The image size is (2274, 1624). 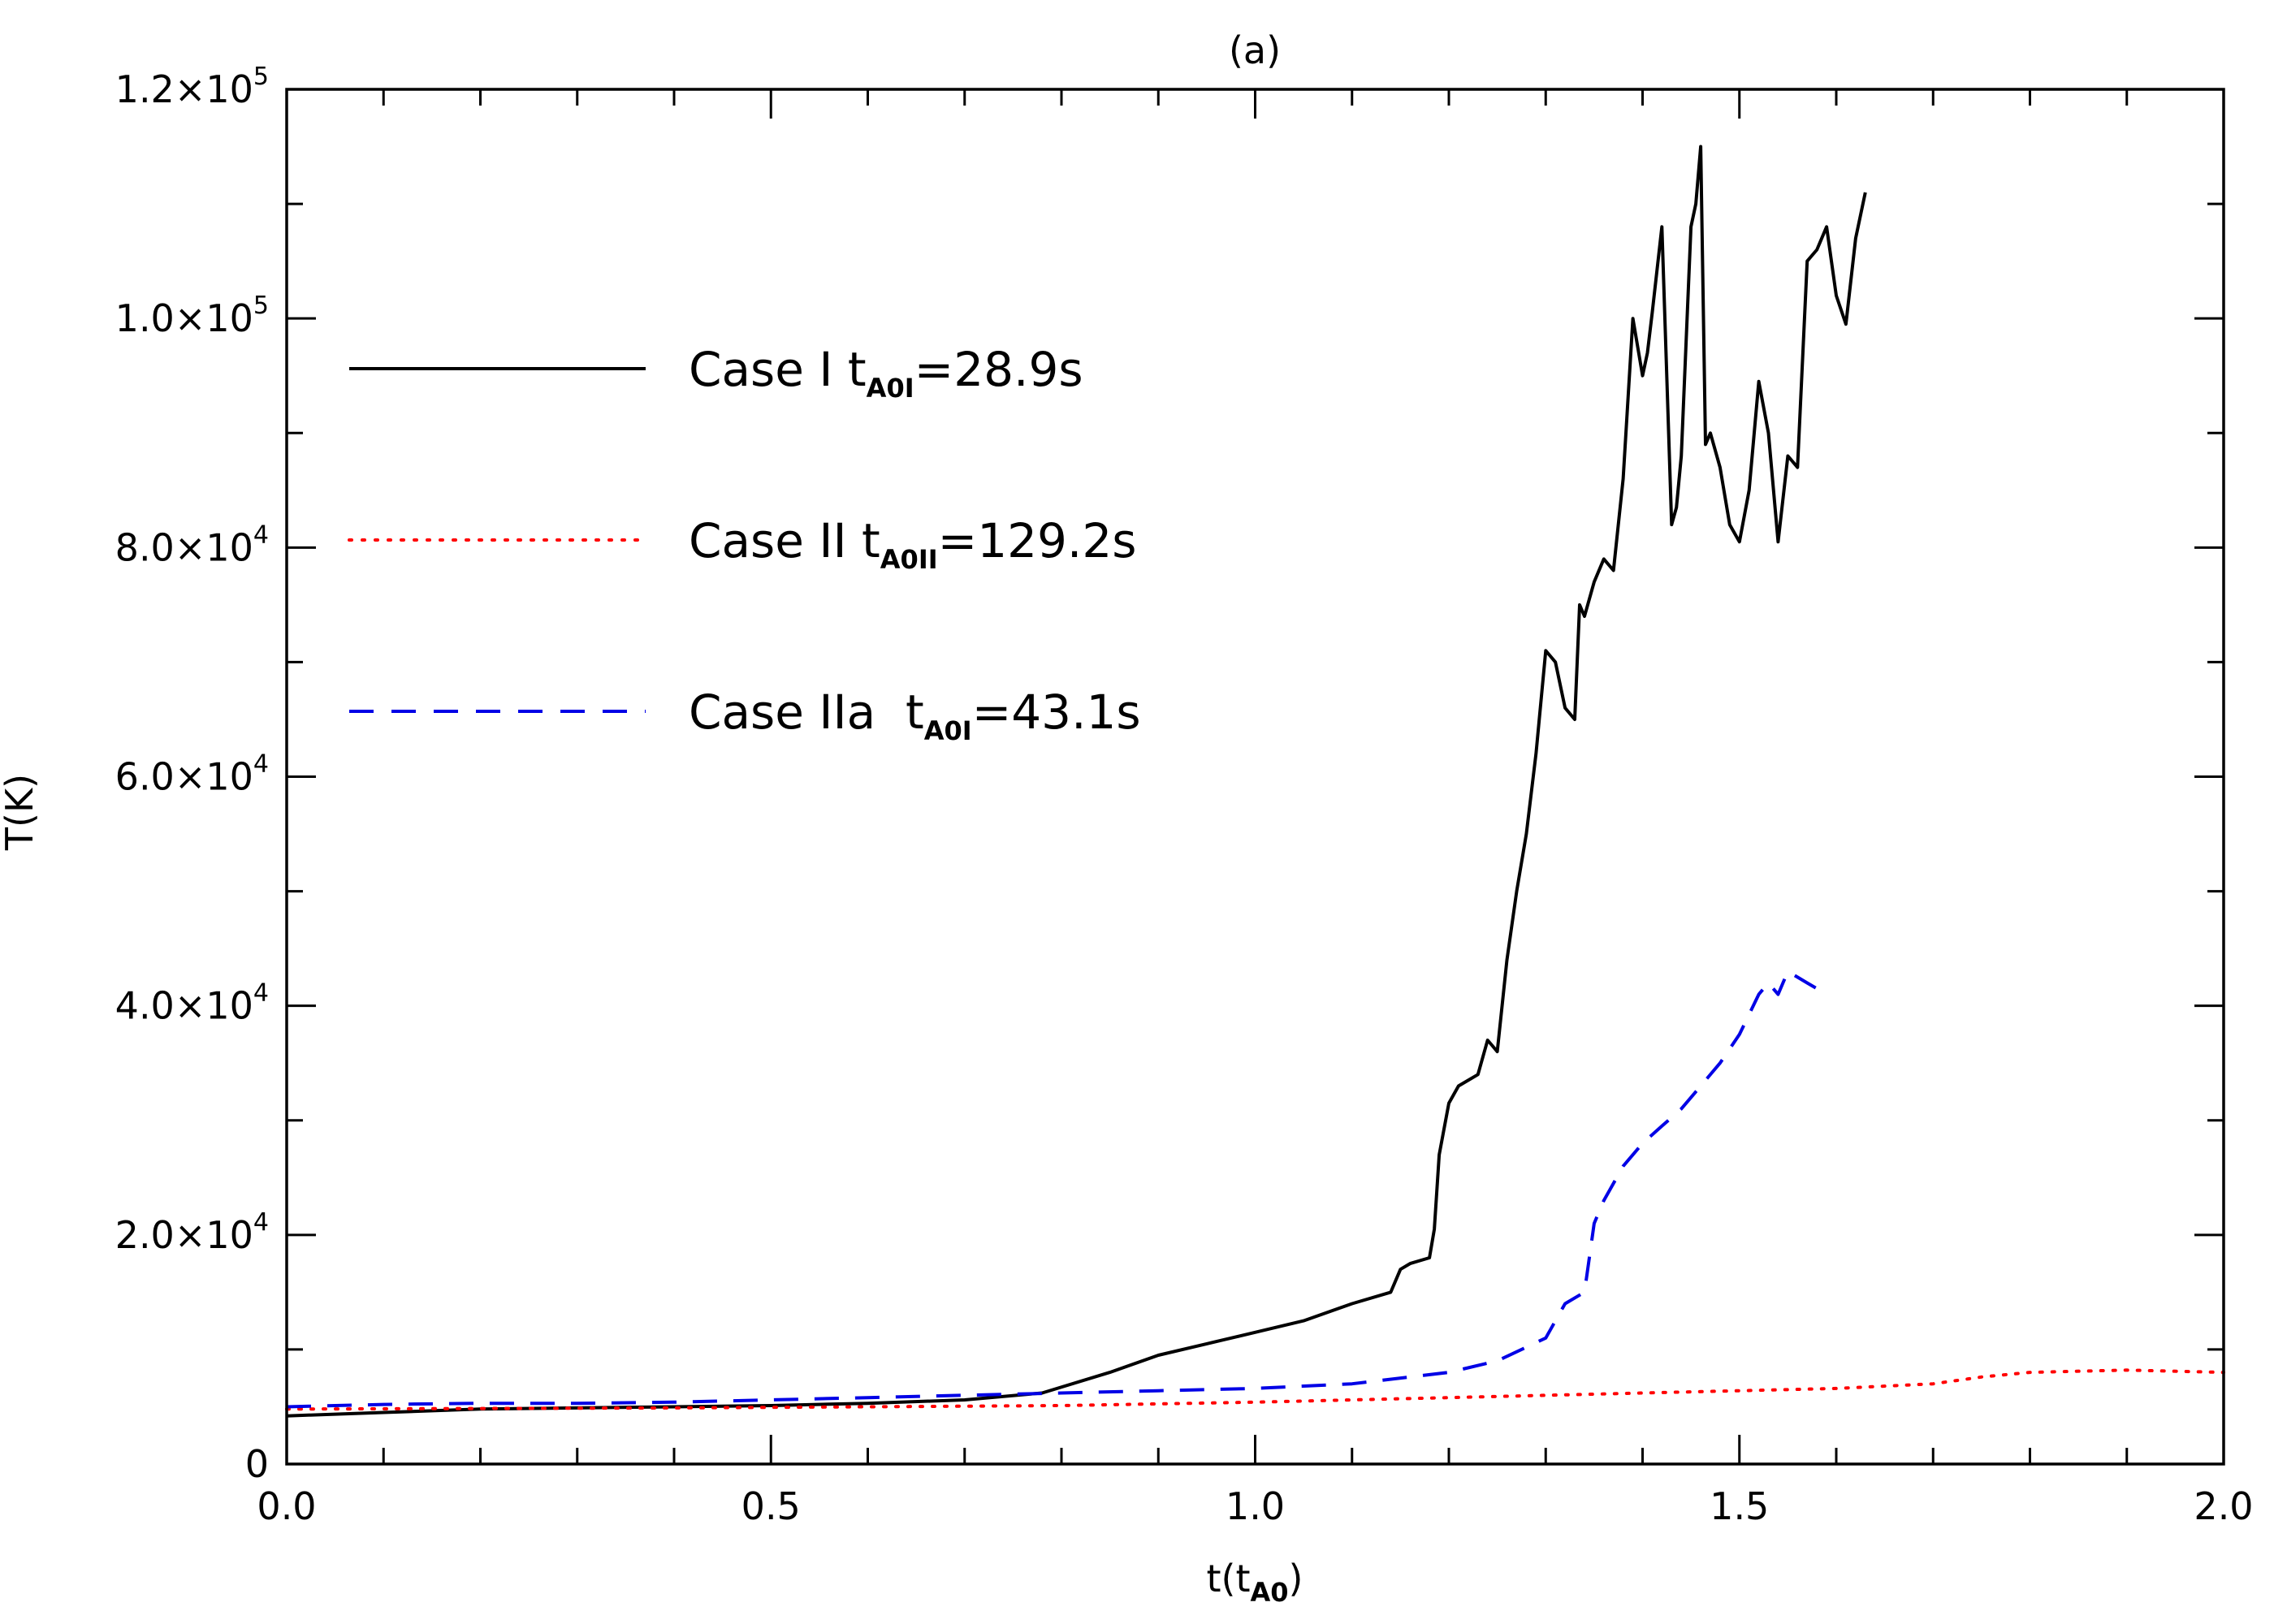 What do you see at coordinates (1255, 50) in the screenshot?
I see `chart-title: (a)` at bounding box center [1255, 50].